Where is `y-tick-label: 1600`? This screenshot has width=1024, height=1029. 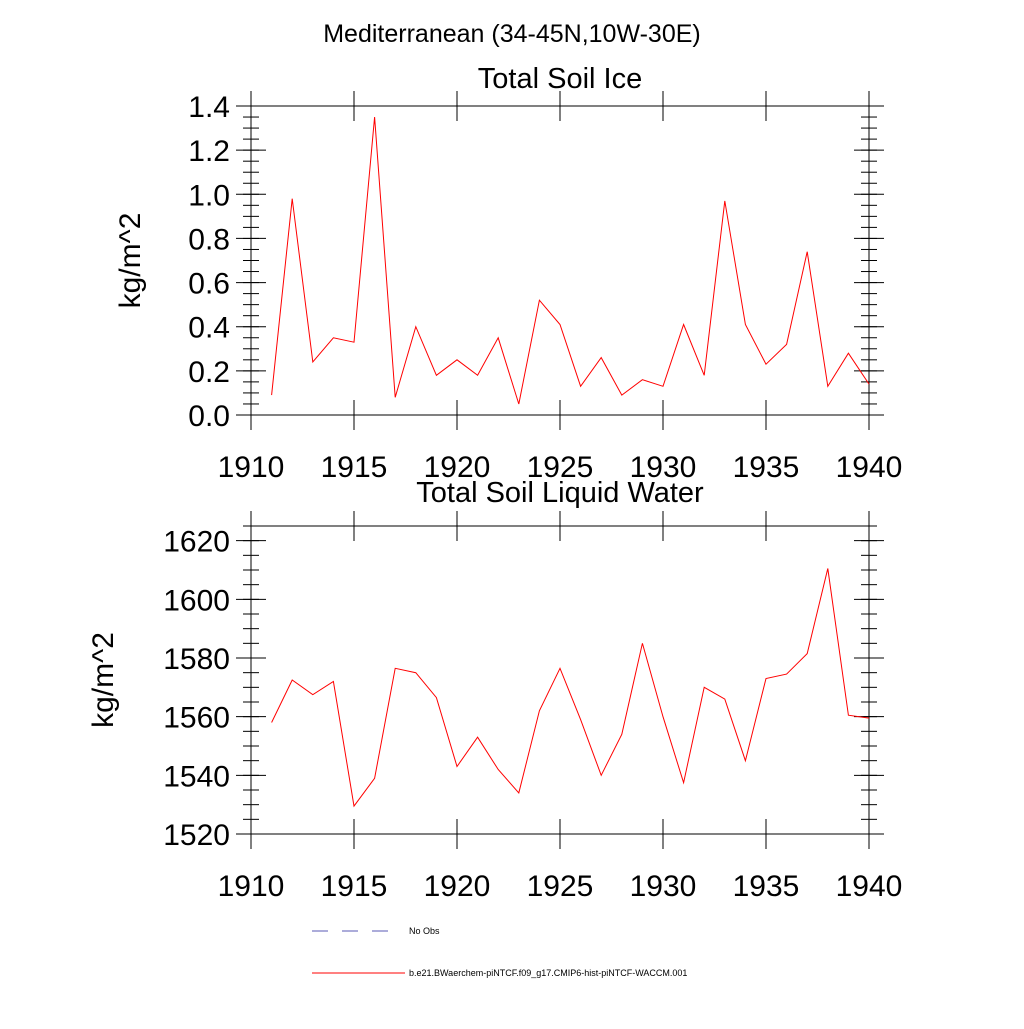 y-tick-label: 1600 is located at coordinates (196, 600).